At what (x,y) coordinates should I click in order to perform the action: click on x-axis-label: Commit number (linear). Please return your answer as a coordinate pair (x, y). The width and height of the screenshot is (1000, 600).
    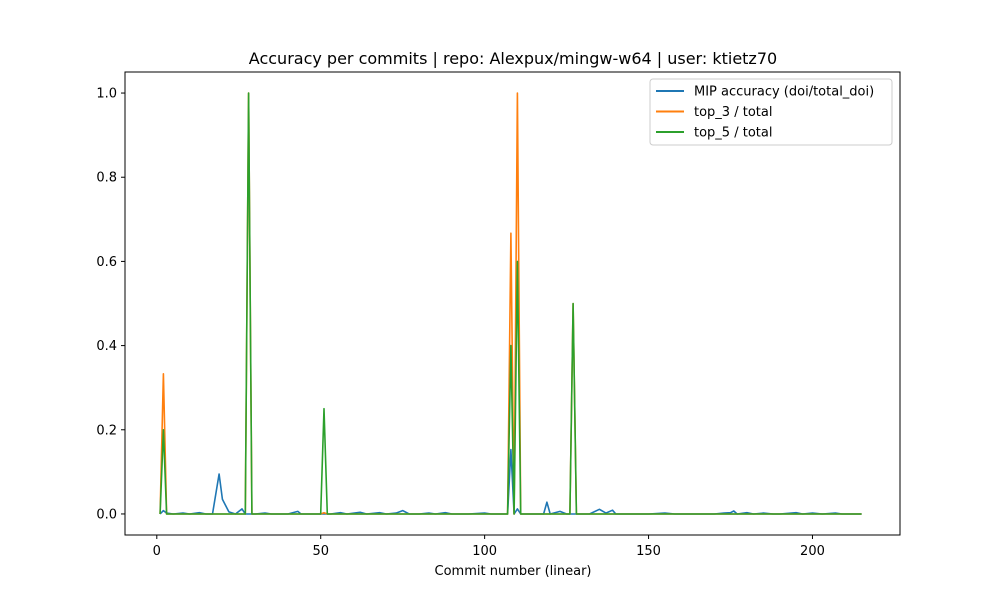
    Looking at the image, I should click on (513, 571).